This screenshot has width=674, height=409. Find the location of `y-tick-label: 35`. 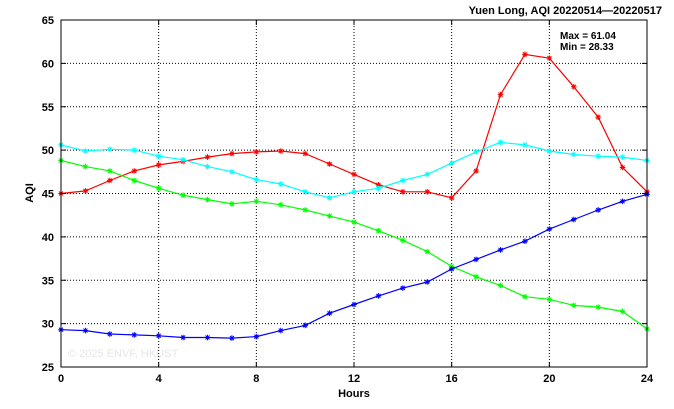

y-tick-label: 35 is located at coordinates (48, 281).